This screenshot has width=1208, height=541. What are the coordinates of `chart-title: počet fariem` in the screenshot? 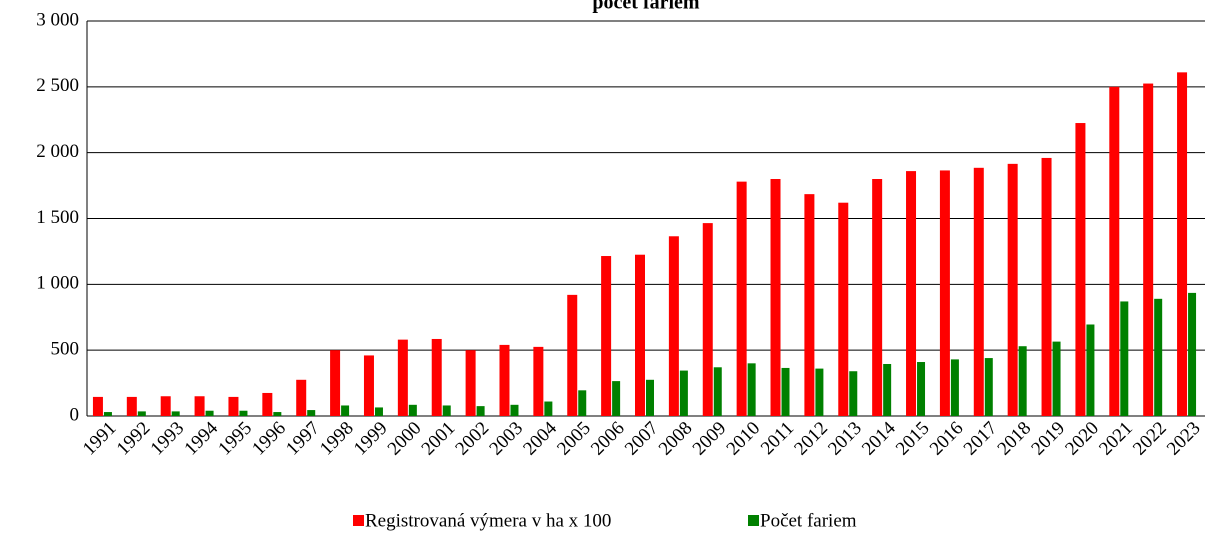 It's located at (646, 7).